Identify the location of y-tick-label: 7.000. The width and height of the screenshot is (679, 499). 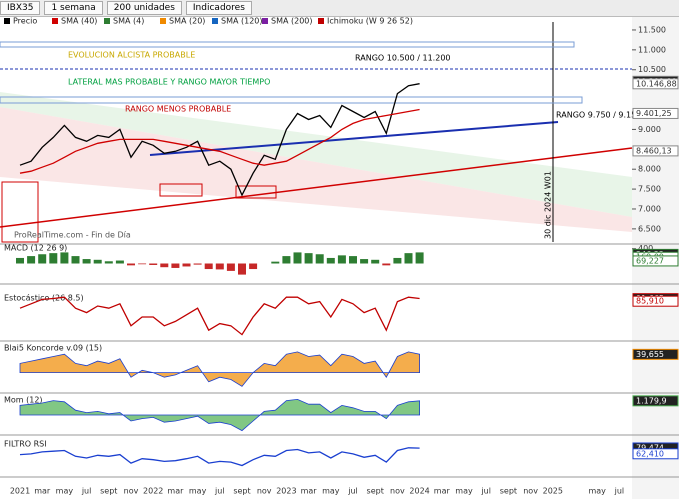
(649, 208).